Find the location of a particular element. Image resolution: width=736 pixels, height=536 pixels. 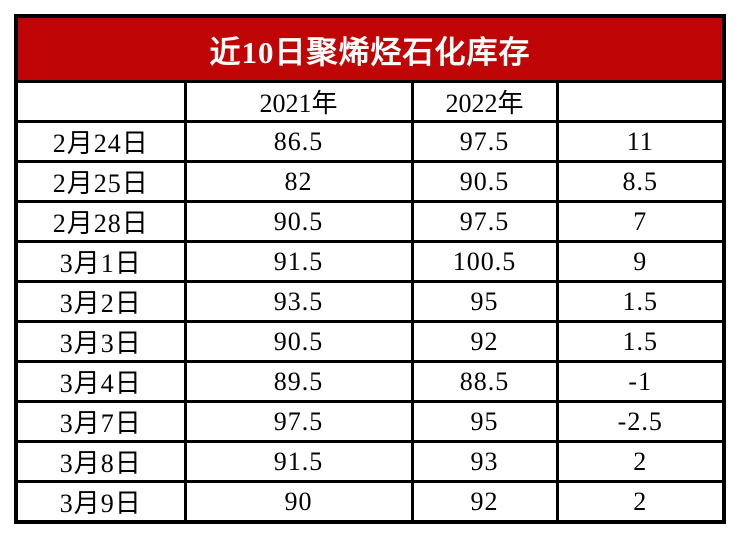

table-row: 3月1日 91.5 100.5 9 is located at coordinates (370, 261).